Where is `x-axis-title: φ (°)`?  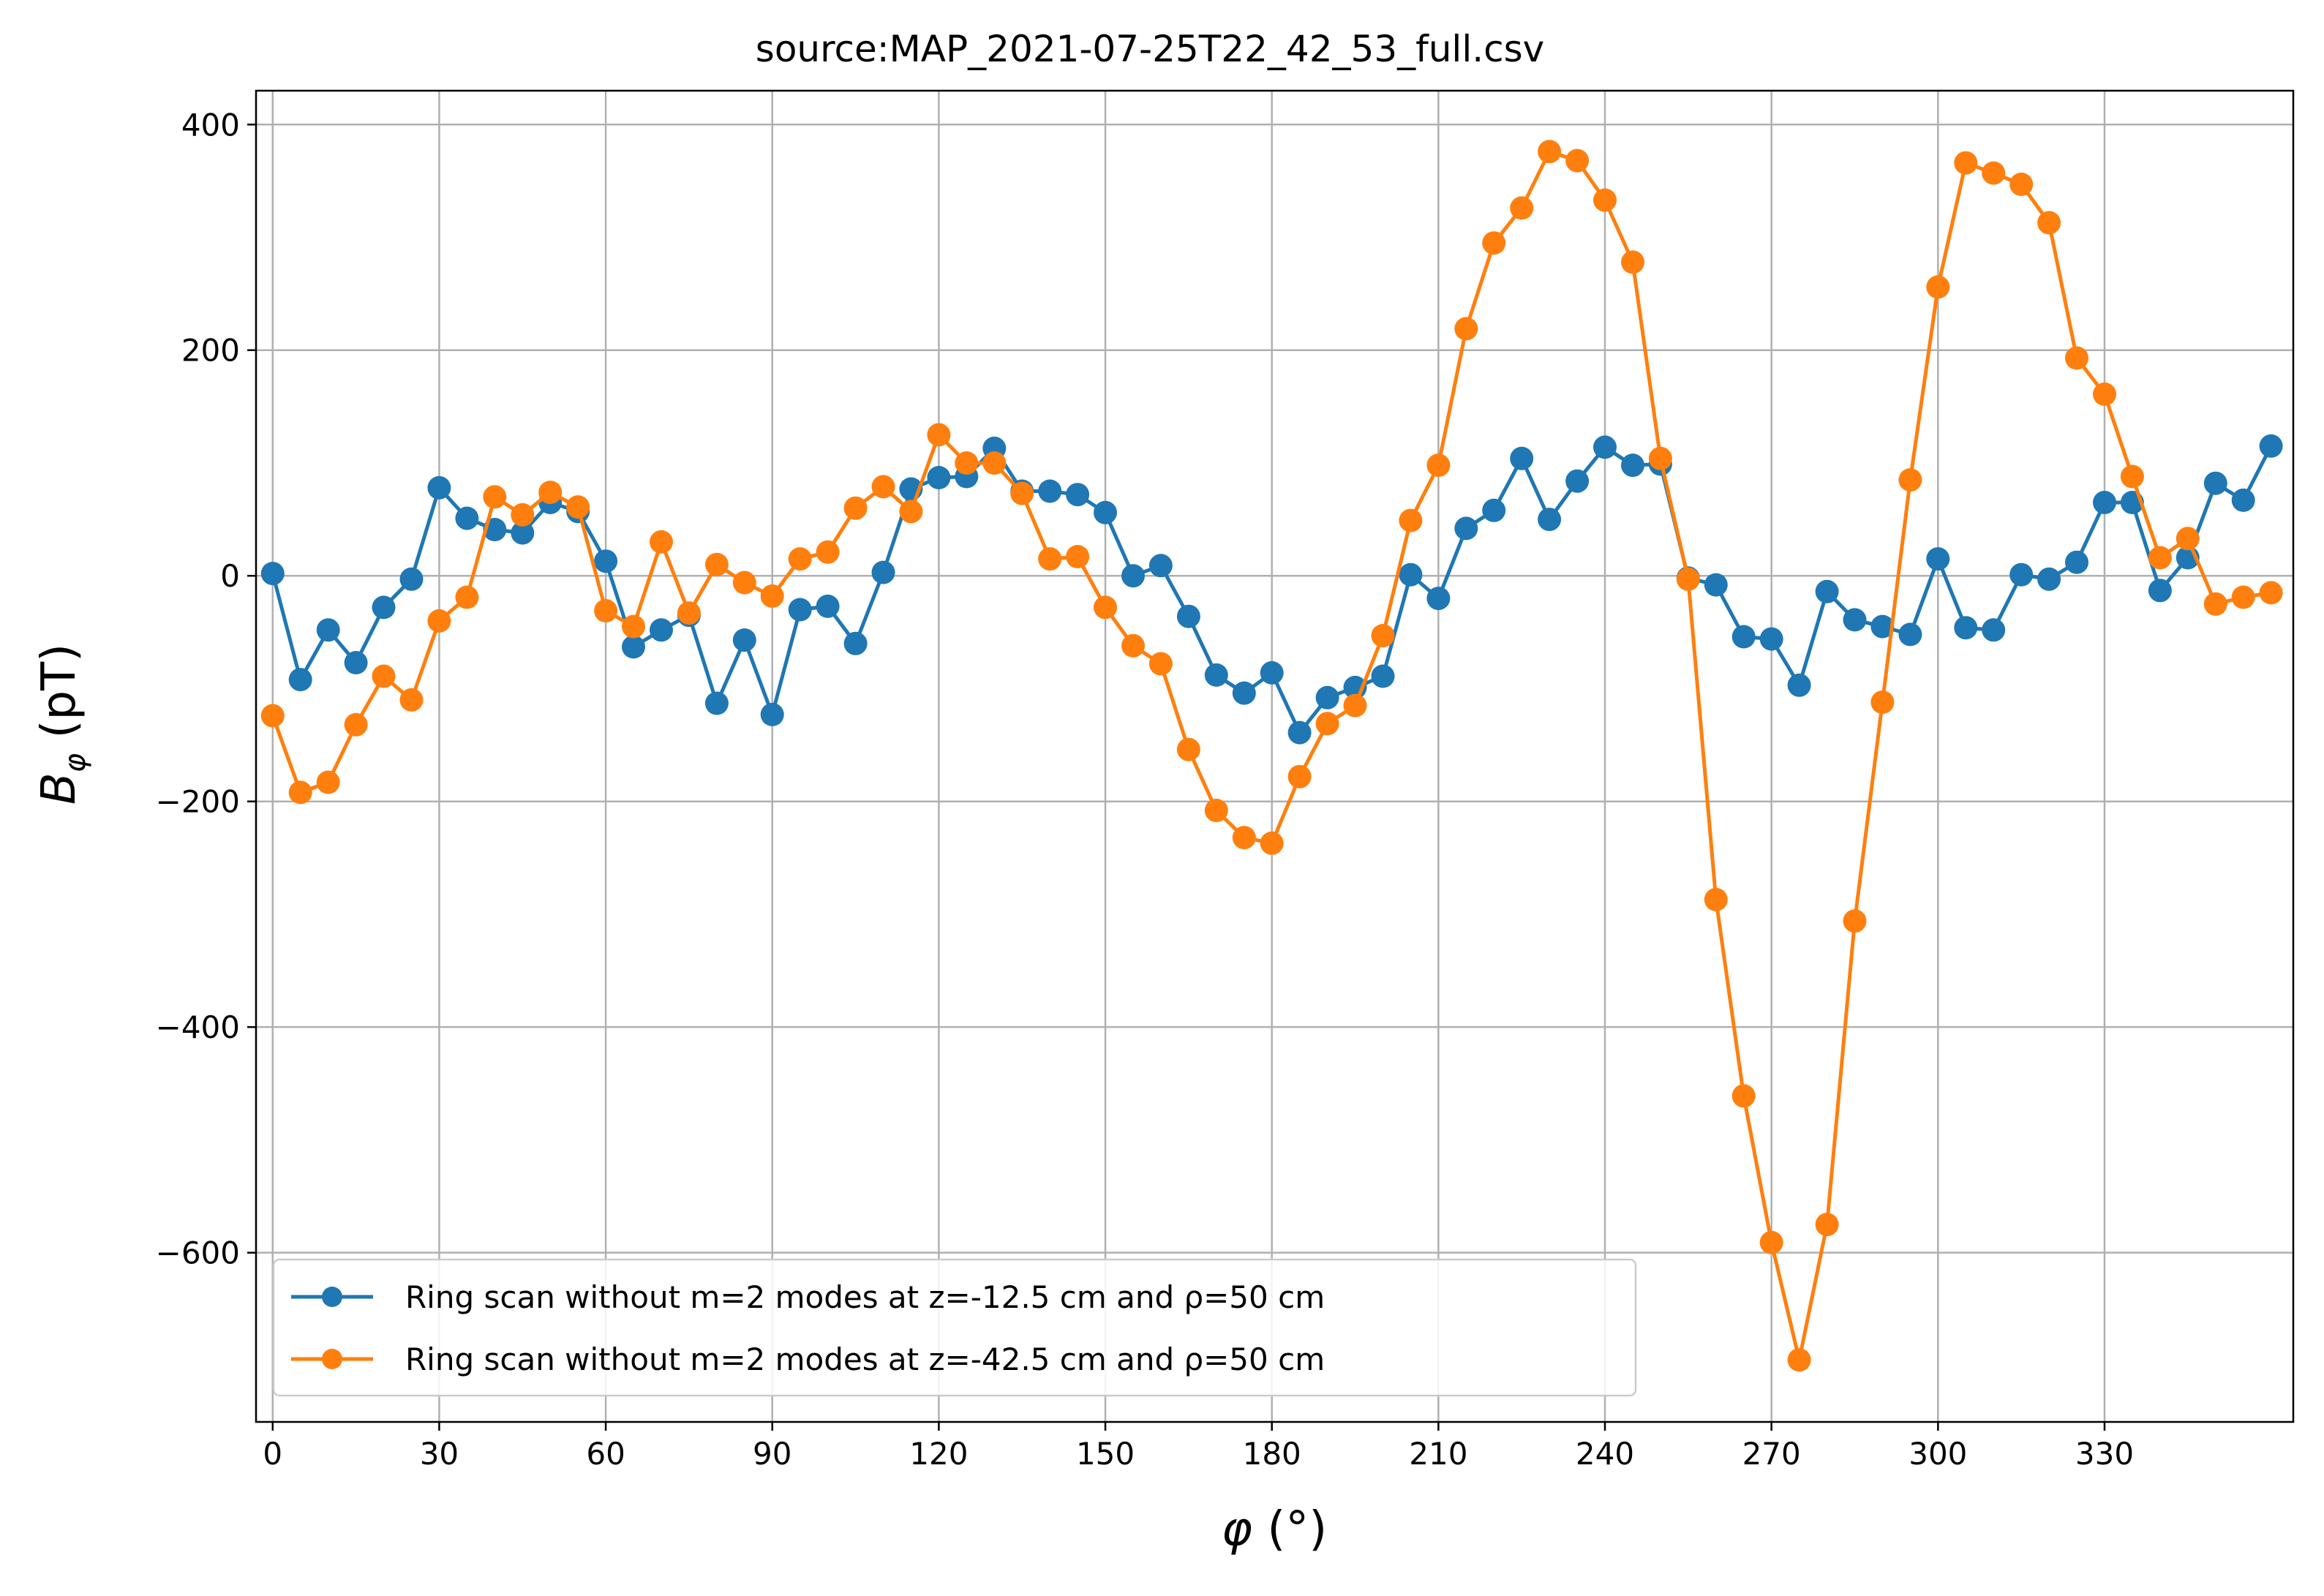
x-axis-title: φ (°) is located at coordinates (1275, 1530).